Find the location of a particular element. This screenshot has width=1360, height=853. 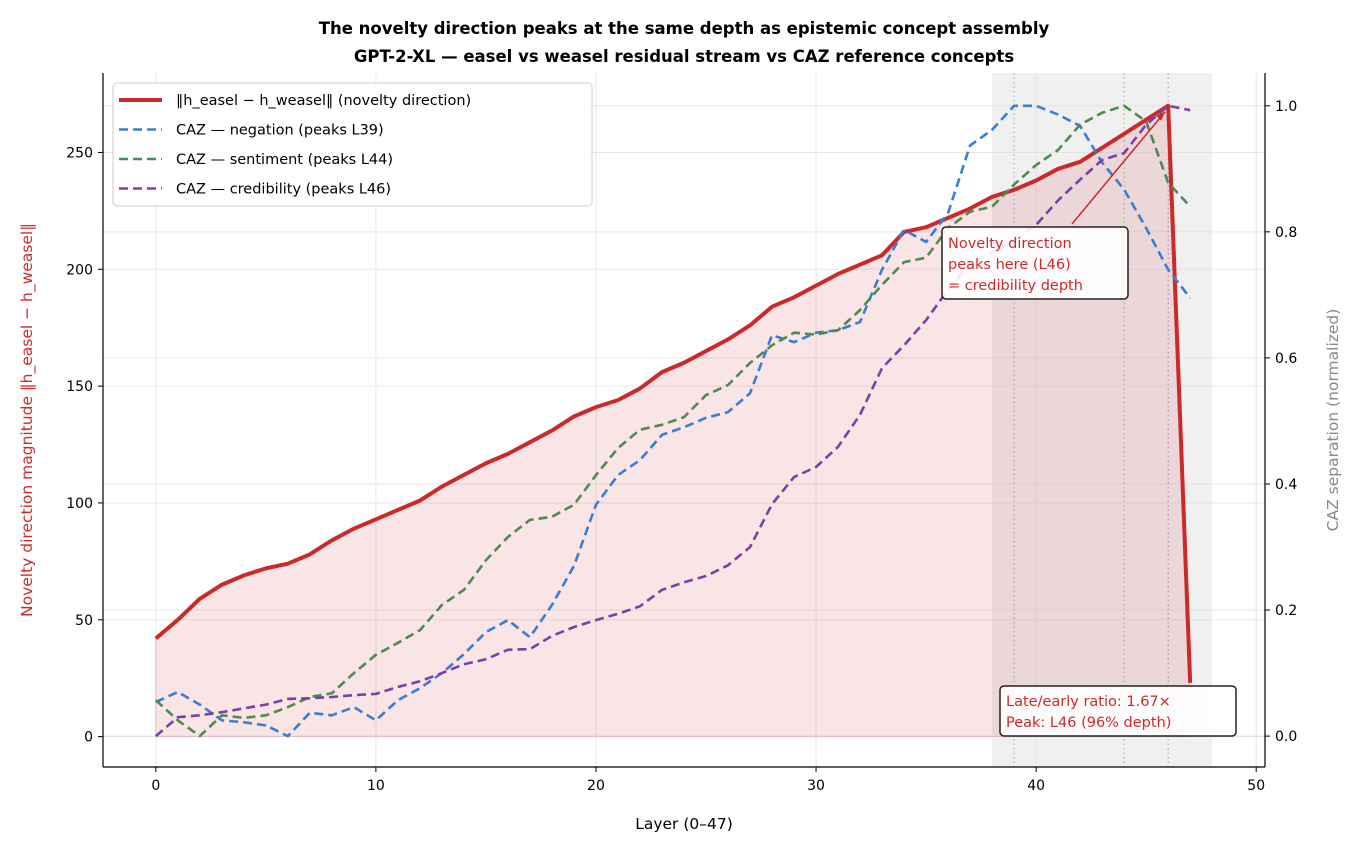

annotation-text: Novelty direction is located at coordinates (1010, 244).